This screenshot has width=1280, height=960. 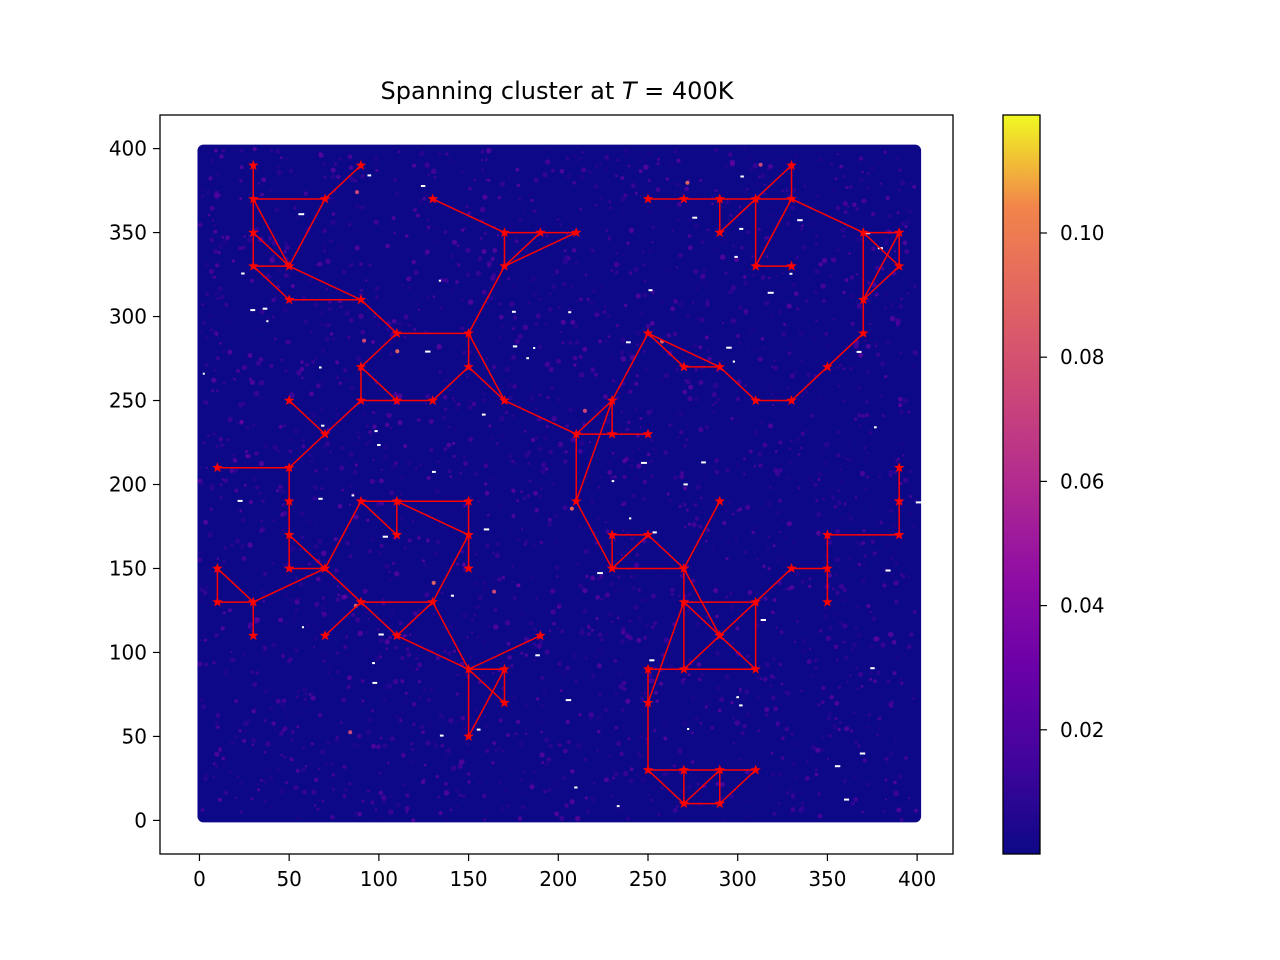 What do you see at coordinates (140, 820) in the screenshot?
I see `y-tick-label: 0` at bounding box center [140, 820].